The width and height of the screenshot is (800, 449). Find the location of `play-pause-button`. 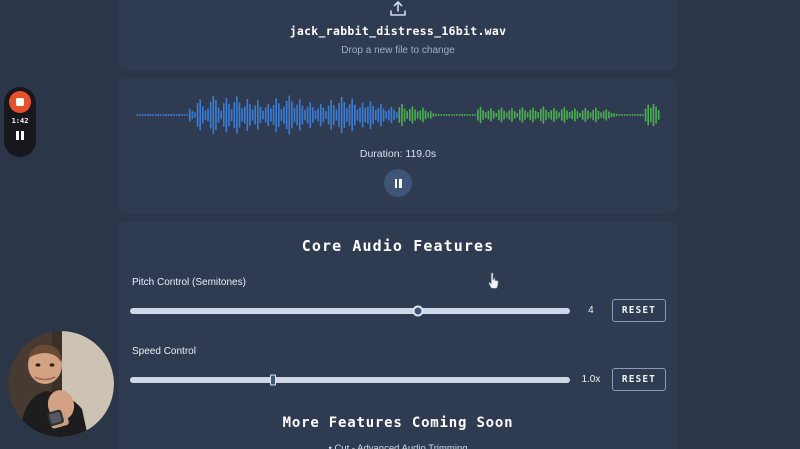

play-pause-button is located at coordinates (398, 183).